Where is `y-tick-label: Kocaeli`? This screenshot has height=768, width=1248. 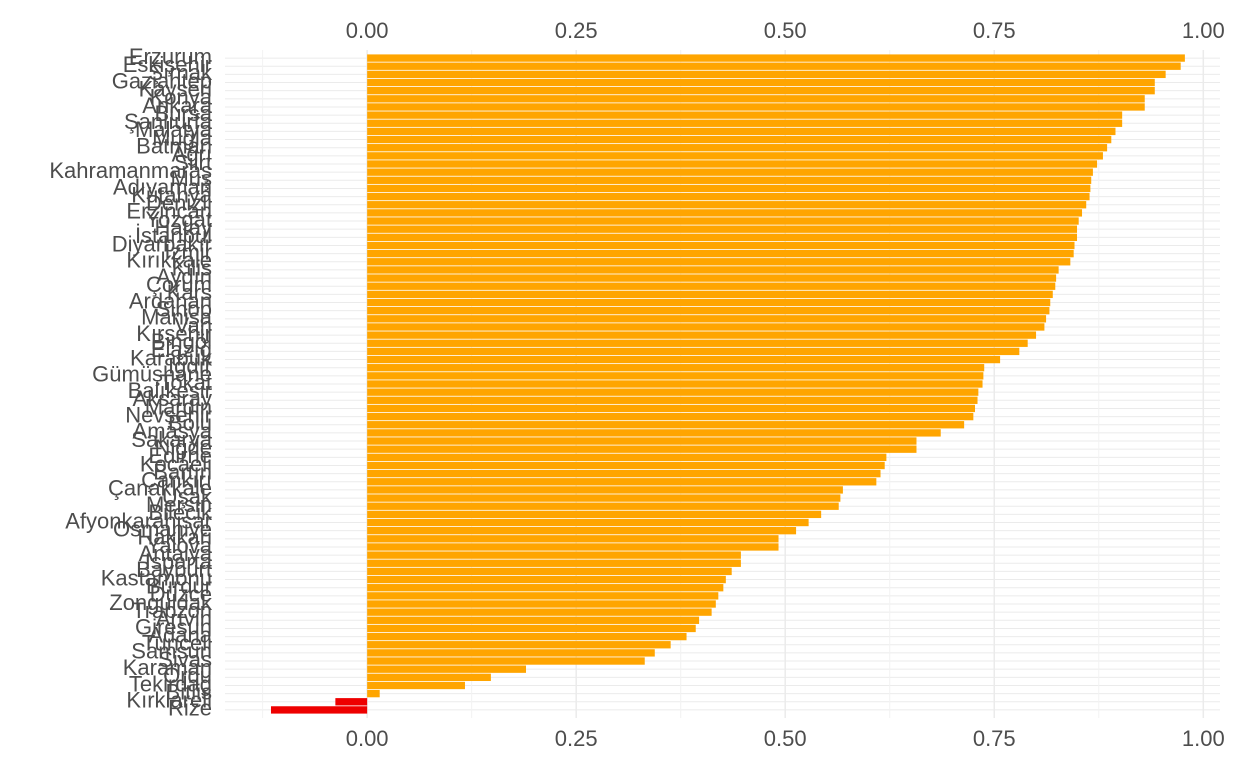
y-tick-label: Kocaeli is located at coordinates (176, 463).